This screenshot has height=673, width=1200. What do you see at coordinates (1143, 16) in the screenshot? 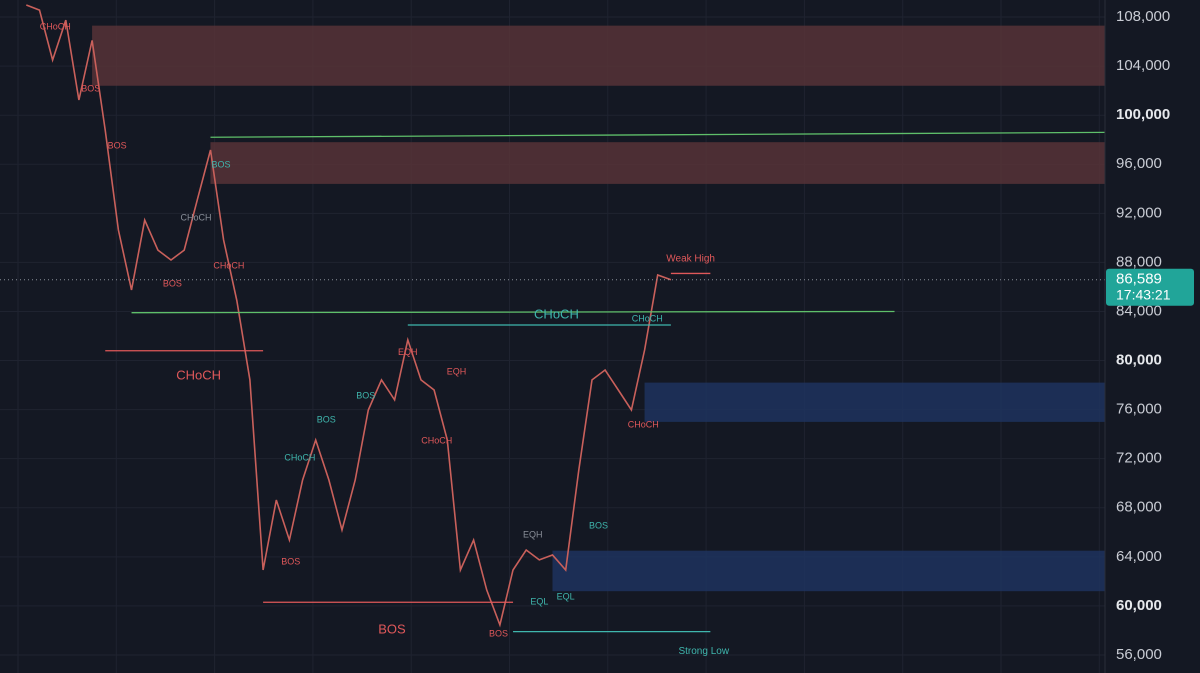
I see `y-tick-label: 108,000` at bounding box center [1143, 16].